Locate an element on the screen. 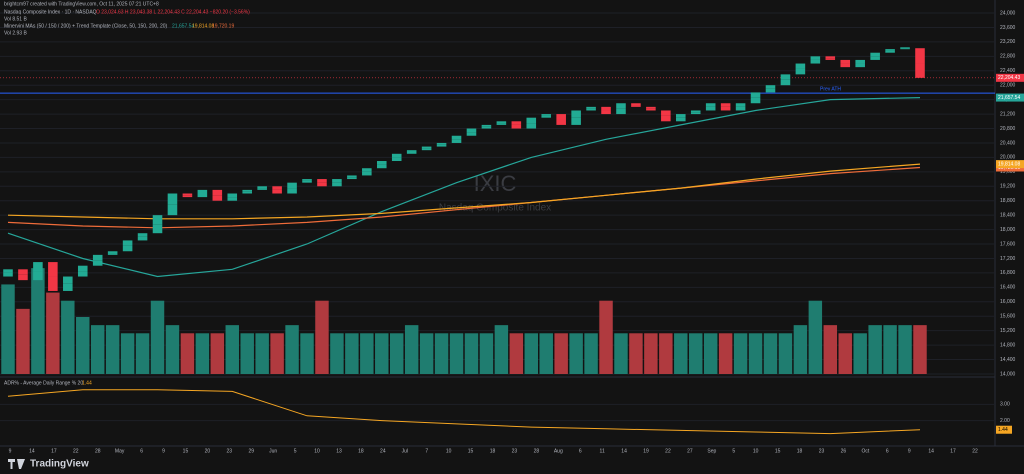 The image size is (1024, 474). y-tick-label: 21,200 is located at coordinates (1008, 114).